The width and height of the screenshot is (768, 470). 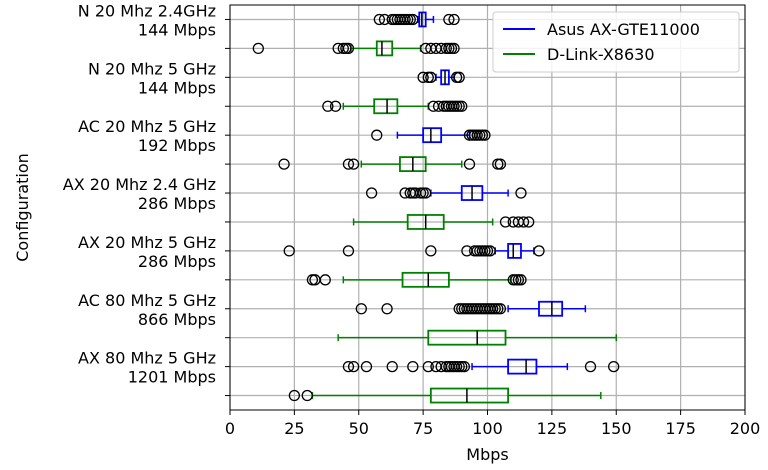 I want to click on y-category-label-line2: 866 Mbps, so click(x=177, y=319).